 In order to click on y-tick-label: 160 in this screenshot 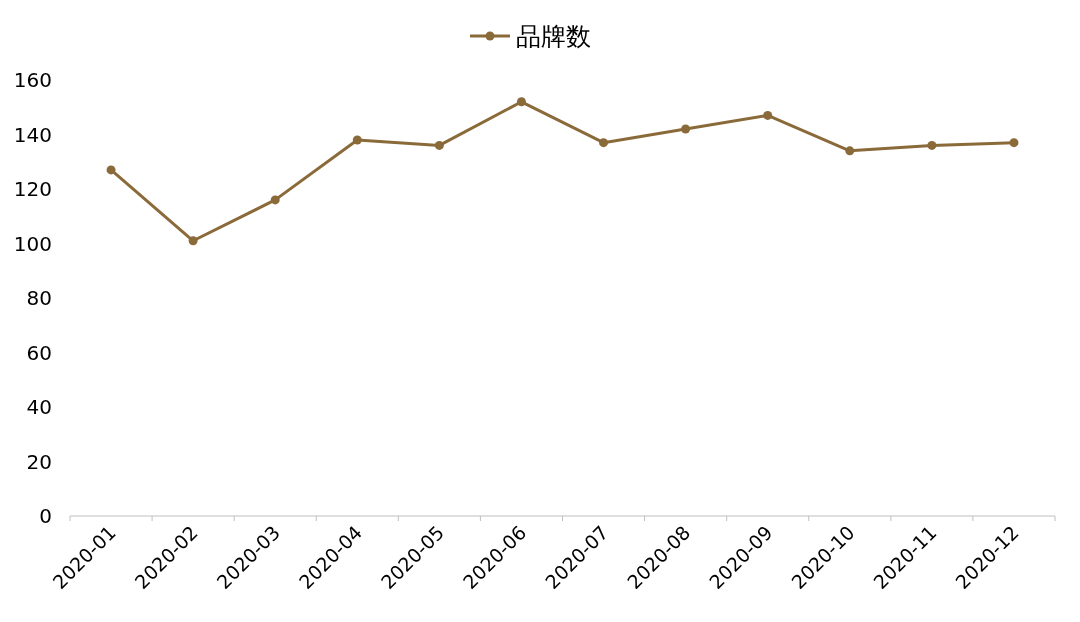, I will do `click(32, 80)`.